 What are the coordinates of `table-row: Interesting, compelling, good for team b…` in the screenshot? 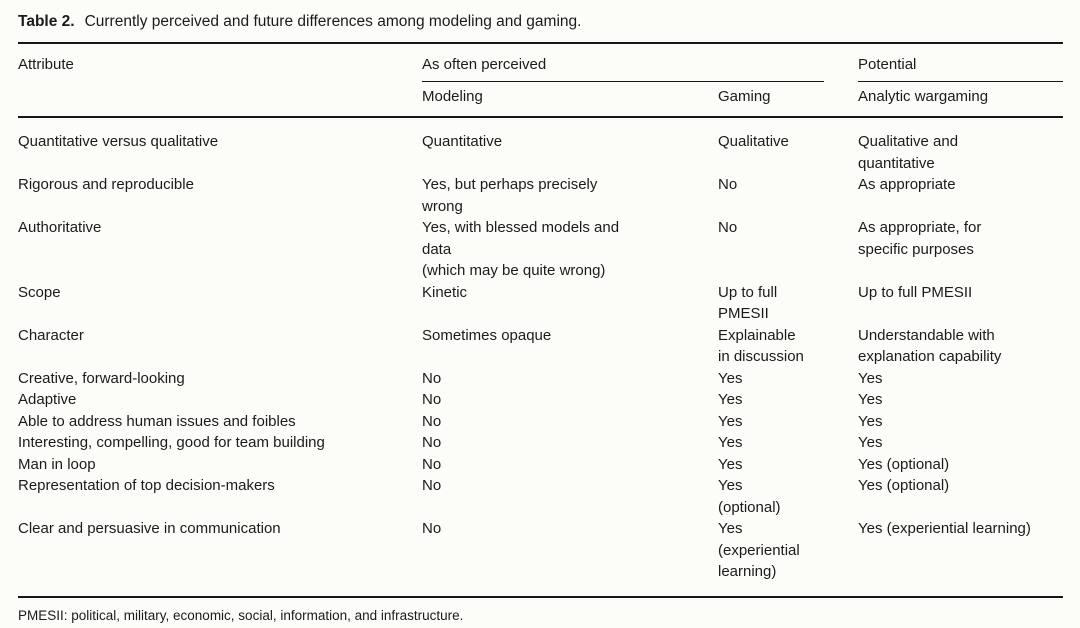 It's located at (540, 443).